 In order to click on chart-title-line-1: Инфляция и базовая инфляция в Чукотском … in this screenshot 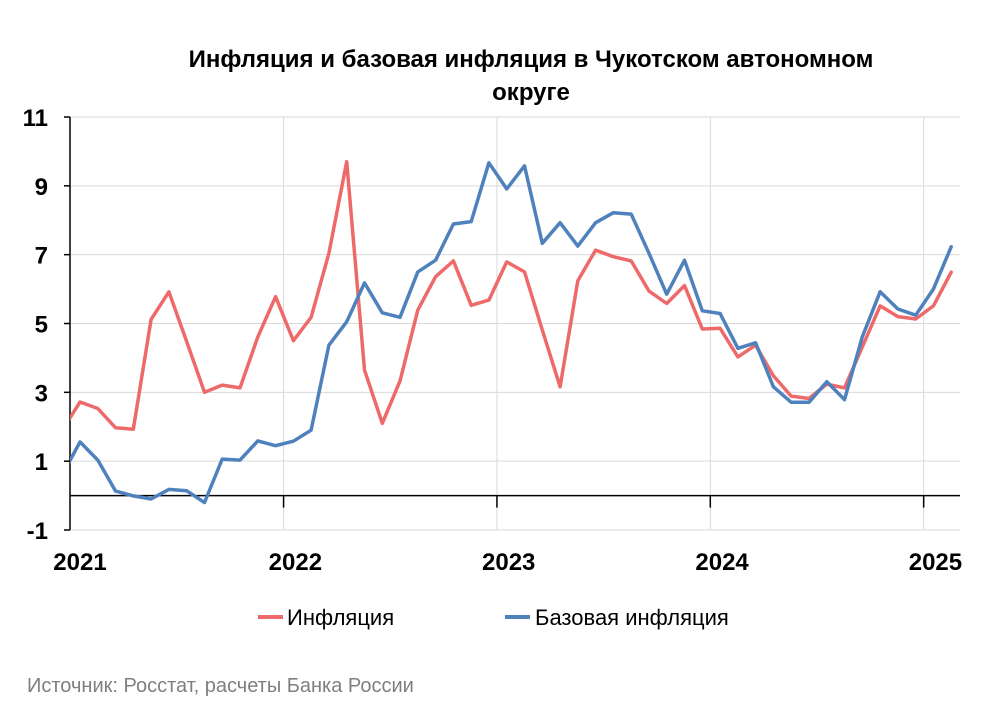, I will do `click(531, 59)`.